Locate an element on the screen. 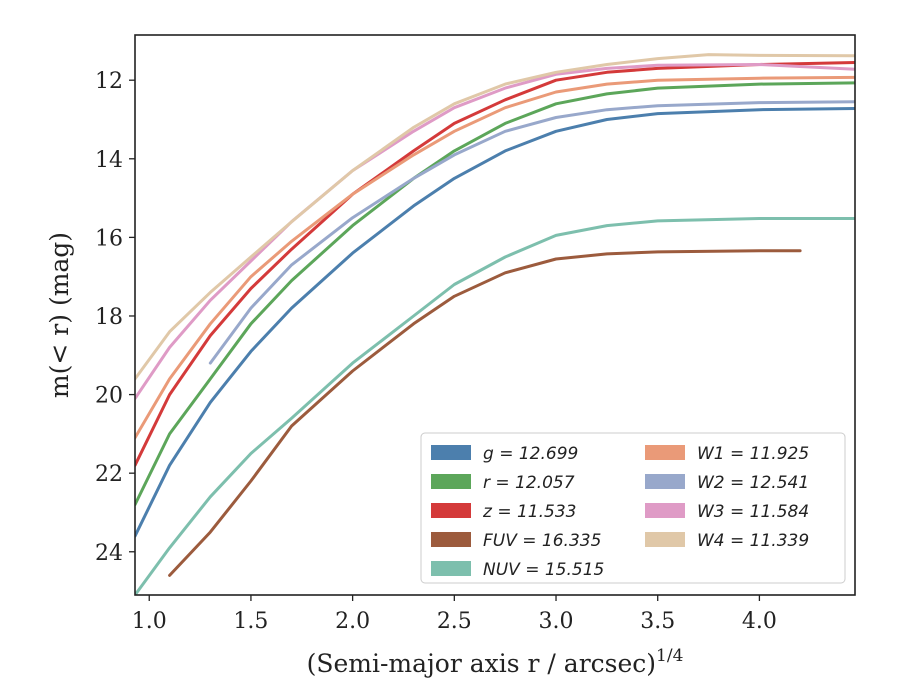 The height and width of the screenshot is (700, 900). x-tick-label: 3.5 is located at coordinates (657, 621).